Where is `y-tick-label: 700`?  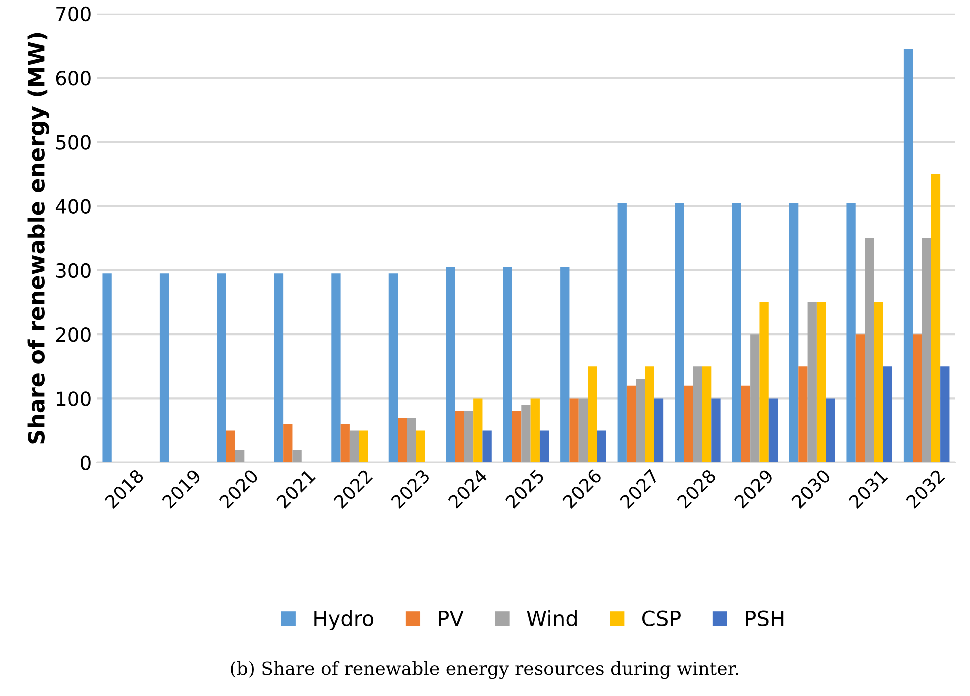 y-tick-label: 700 is located at coordinates (73, 14).